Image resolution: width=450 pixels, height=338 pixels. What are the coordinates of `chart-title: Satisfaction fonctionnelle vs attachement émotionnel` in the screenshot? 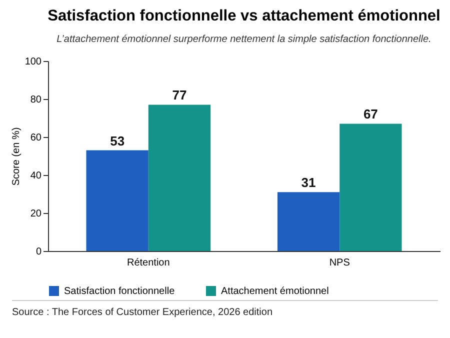 It's located at (244, 16).